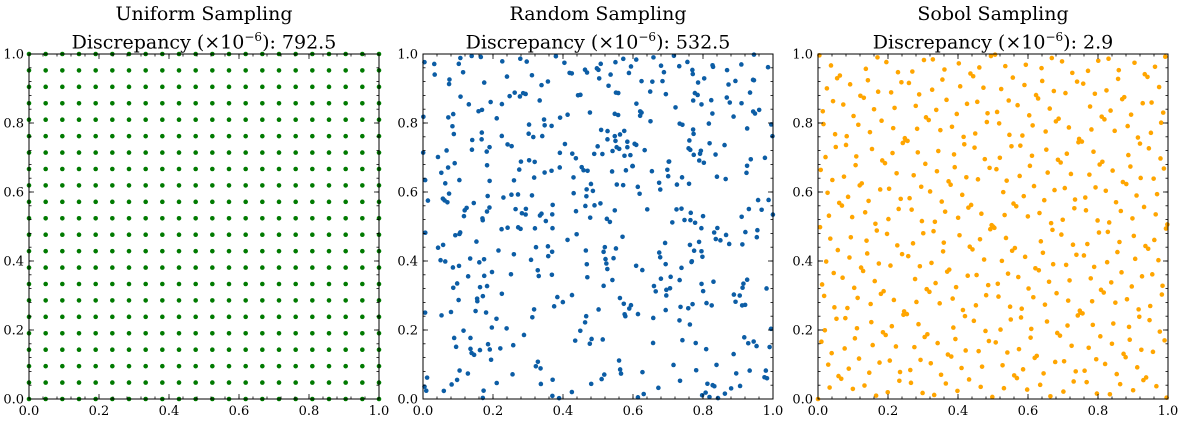  I want to click on random-y-tick-label: 0.2, so click(407, 331).